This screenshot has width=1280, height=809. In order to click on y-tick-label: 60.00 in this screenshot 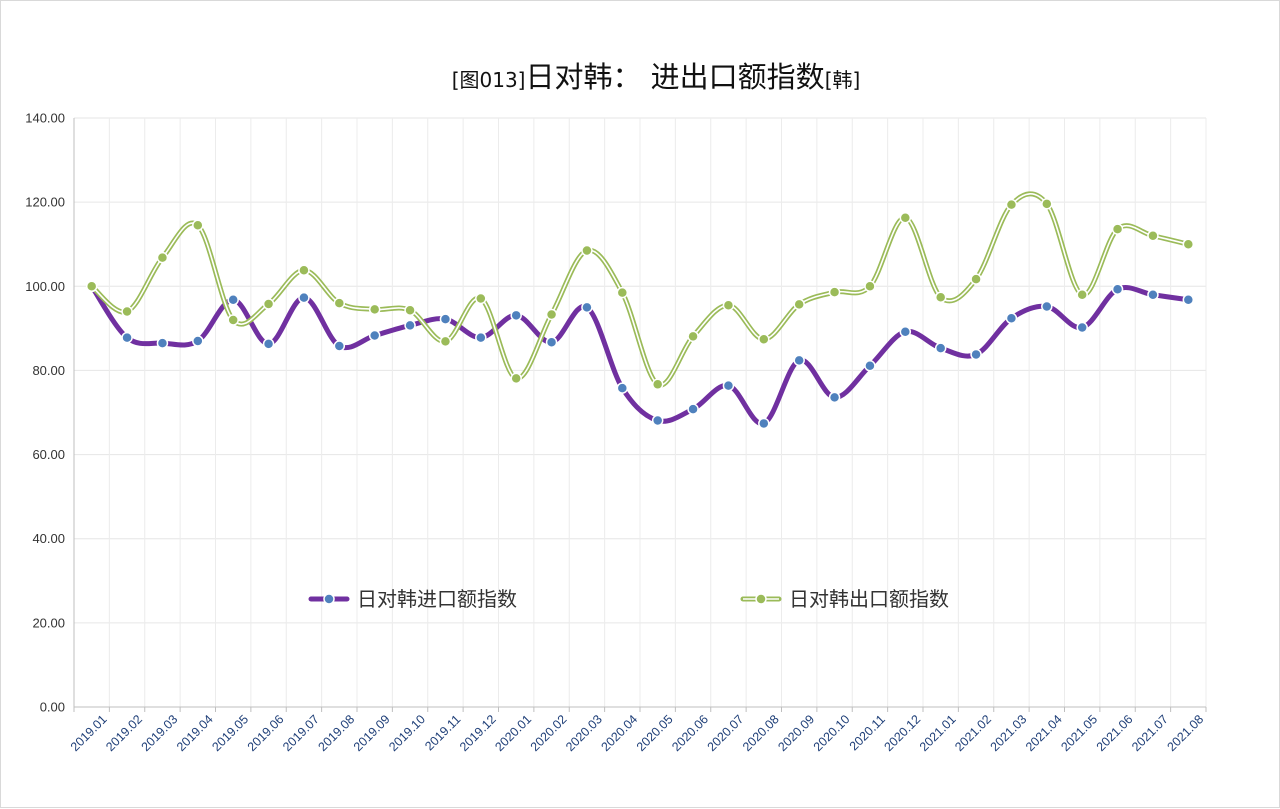, I will do `click(48, 454)`.